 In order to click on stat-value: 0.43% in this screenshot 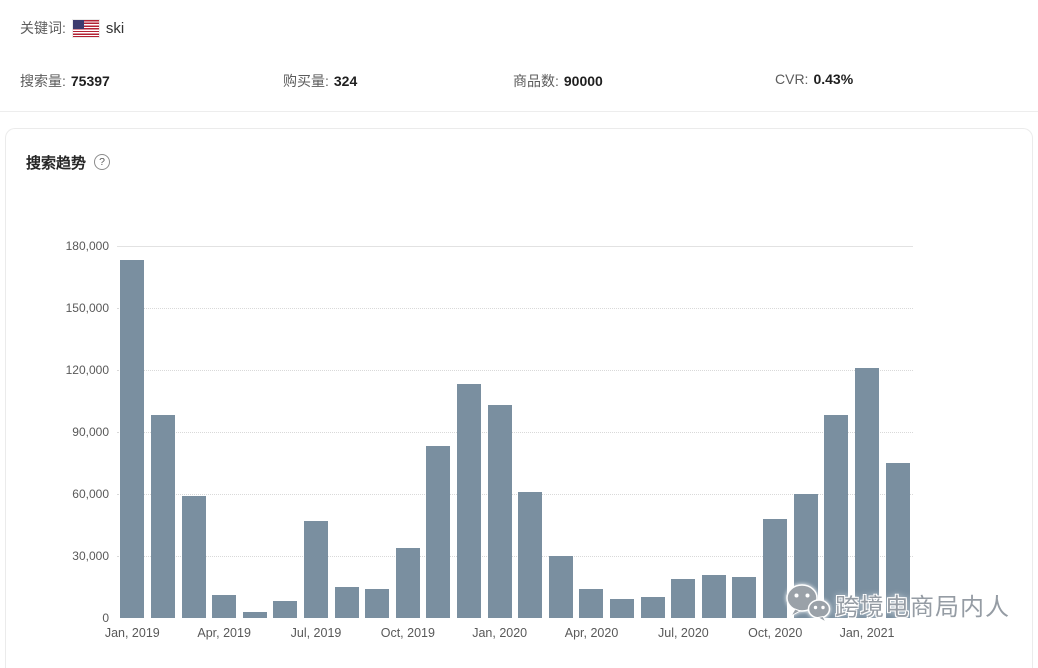, I will do `click(833, 79)`.